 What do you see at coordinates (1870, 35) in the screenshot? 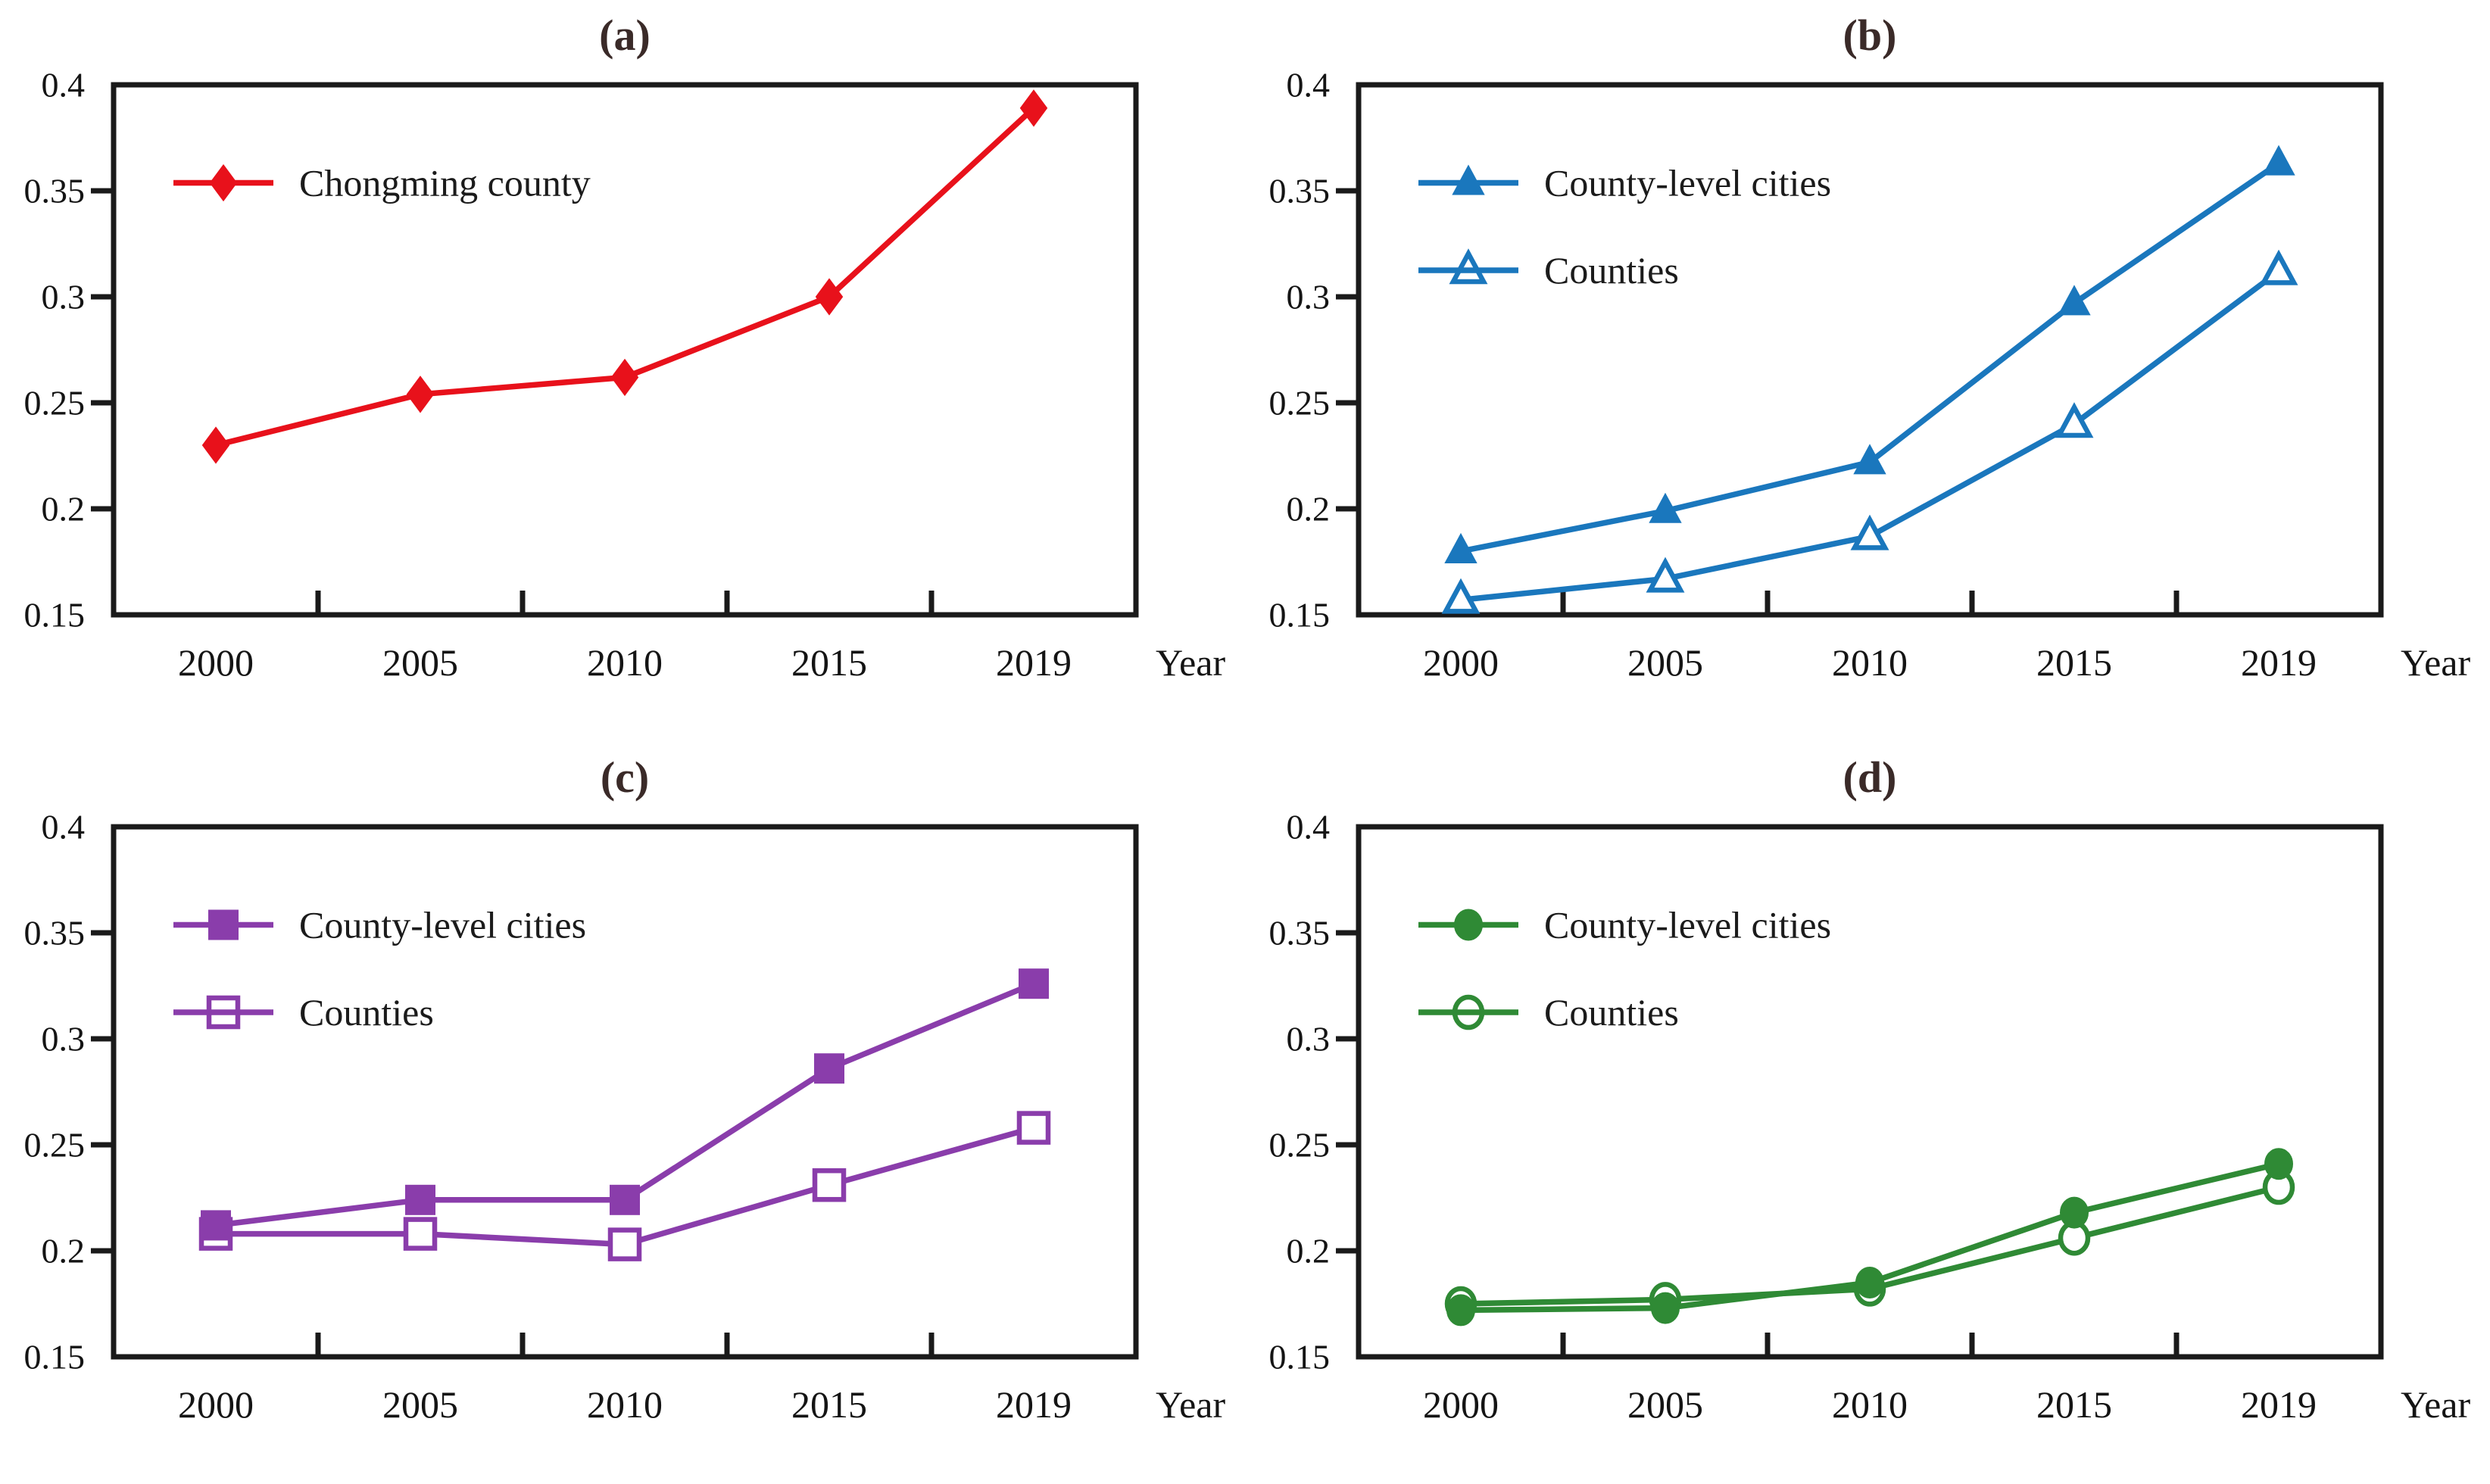
I see `panel-title-b: (b)` at bounding box center [1870, 35].